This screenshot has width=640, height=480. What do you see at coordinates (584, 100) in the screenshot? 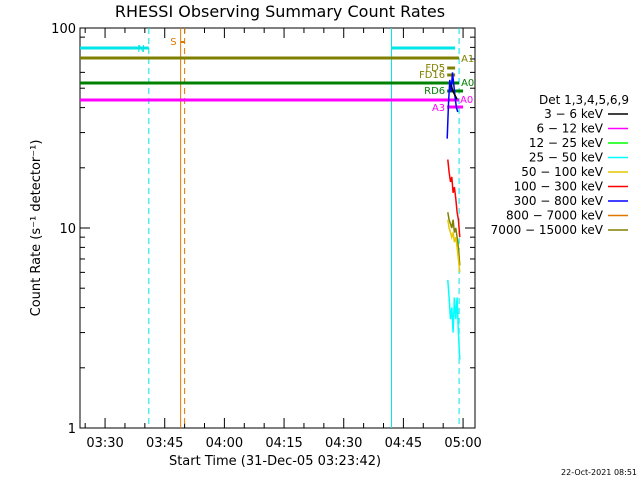
I see `legend-title: Det 1,3,4,5,6,9` at bounding box center [584, 100].